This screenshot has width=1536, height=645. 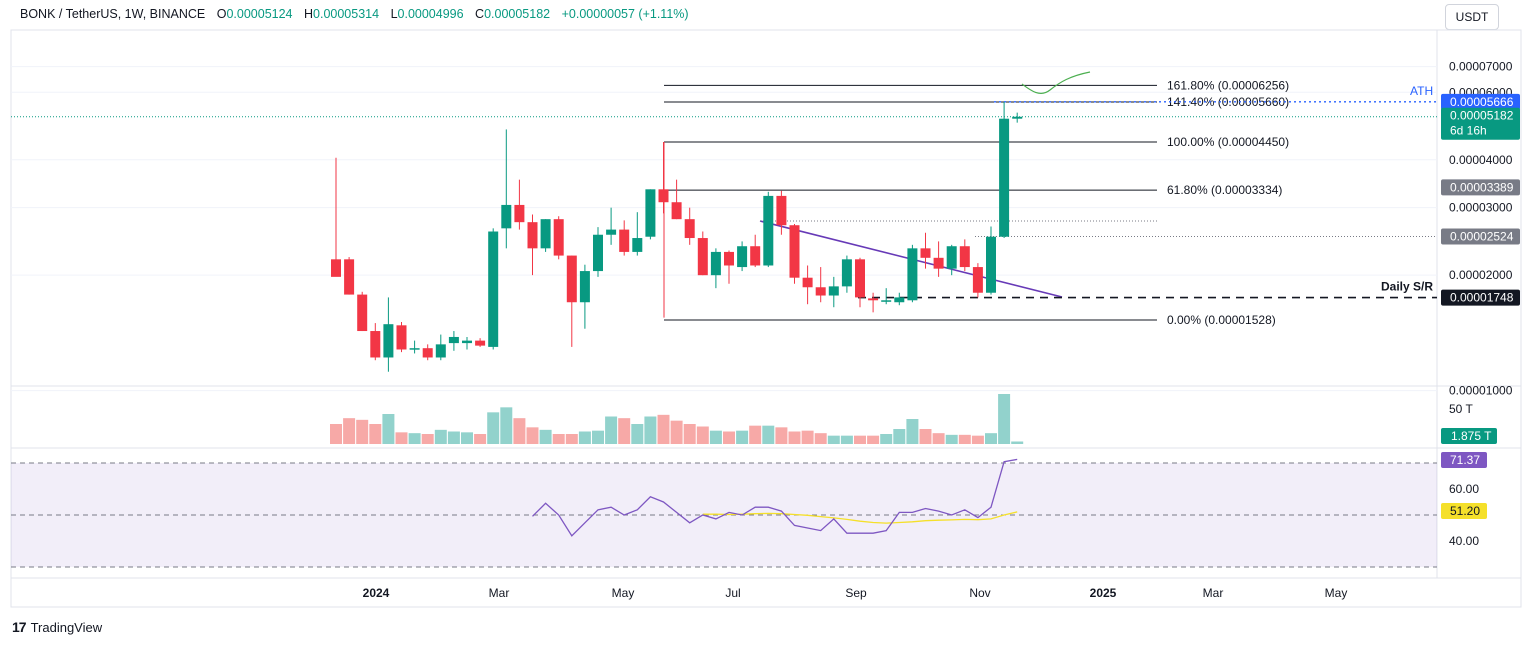 I want to click on high-value: 0.00005314, so click(x=346, y=14).